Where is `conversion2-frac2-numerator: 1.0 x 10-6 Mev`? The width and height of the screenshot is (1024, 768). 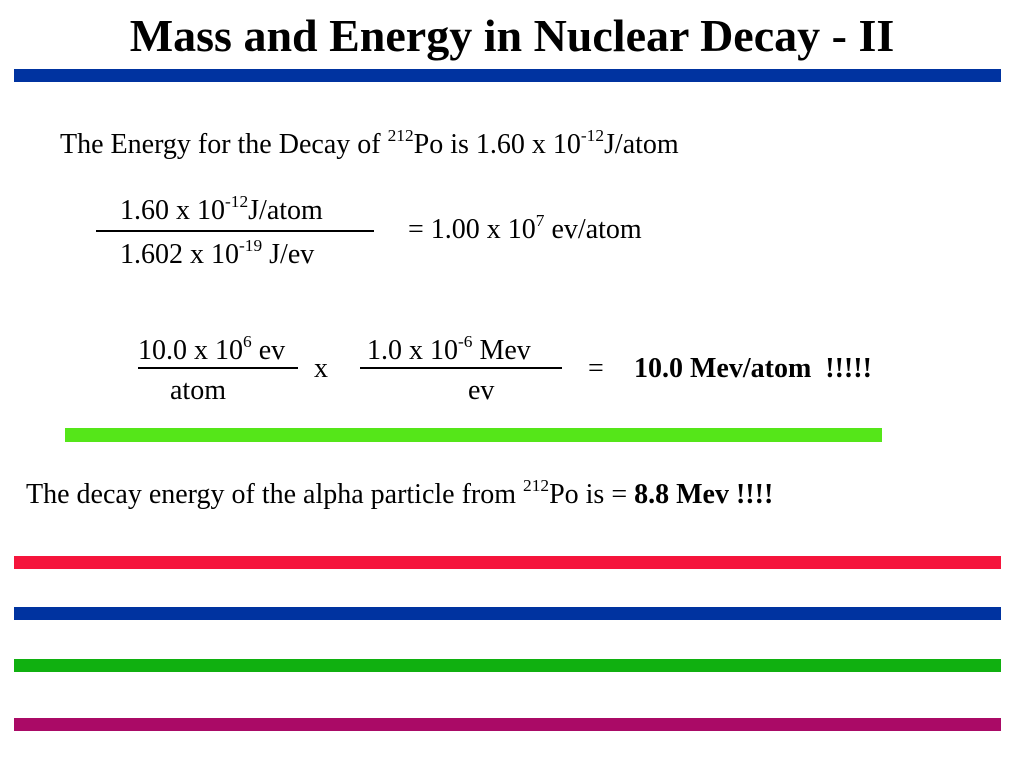 conversion2-frac2-numerator: 1.0 x 10-6 Mev is located at coordinates (449, 349).